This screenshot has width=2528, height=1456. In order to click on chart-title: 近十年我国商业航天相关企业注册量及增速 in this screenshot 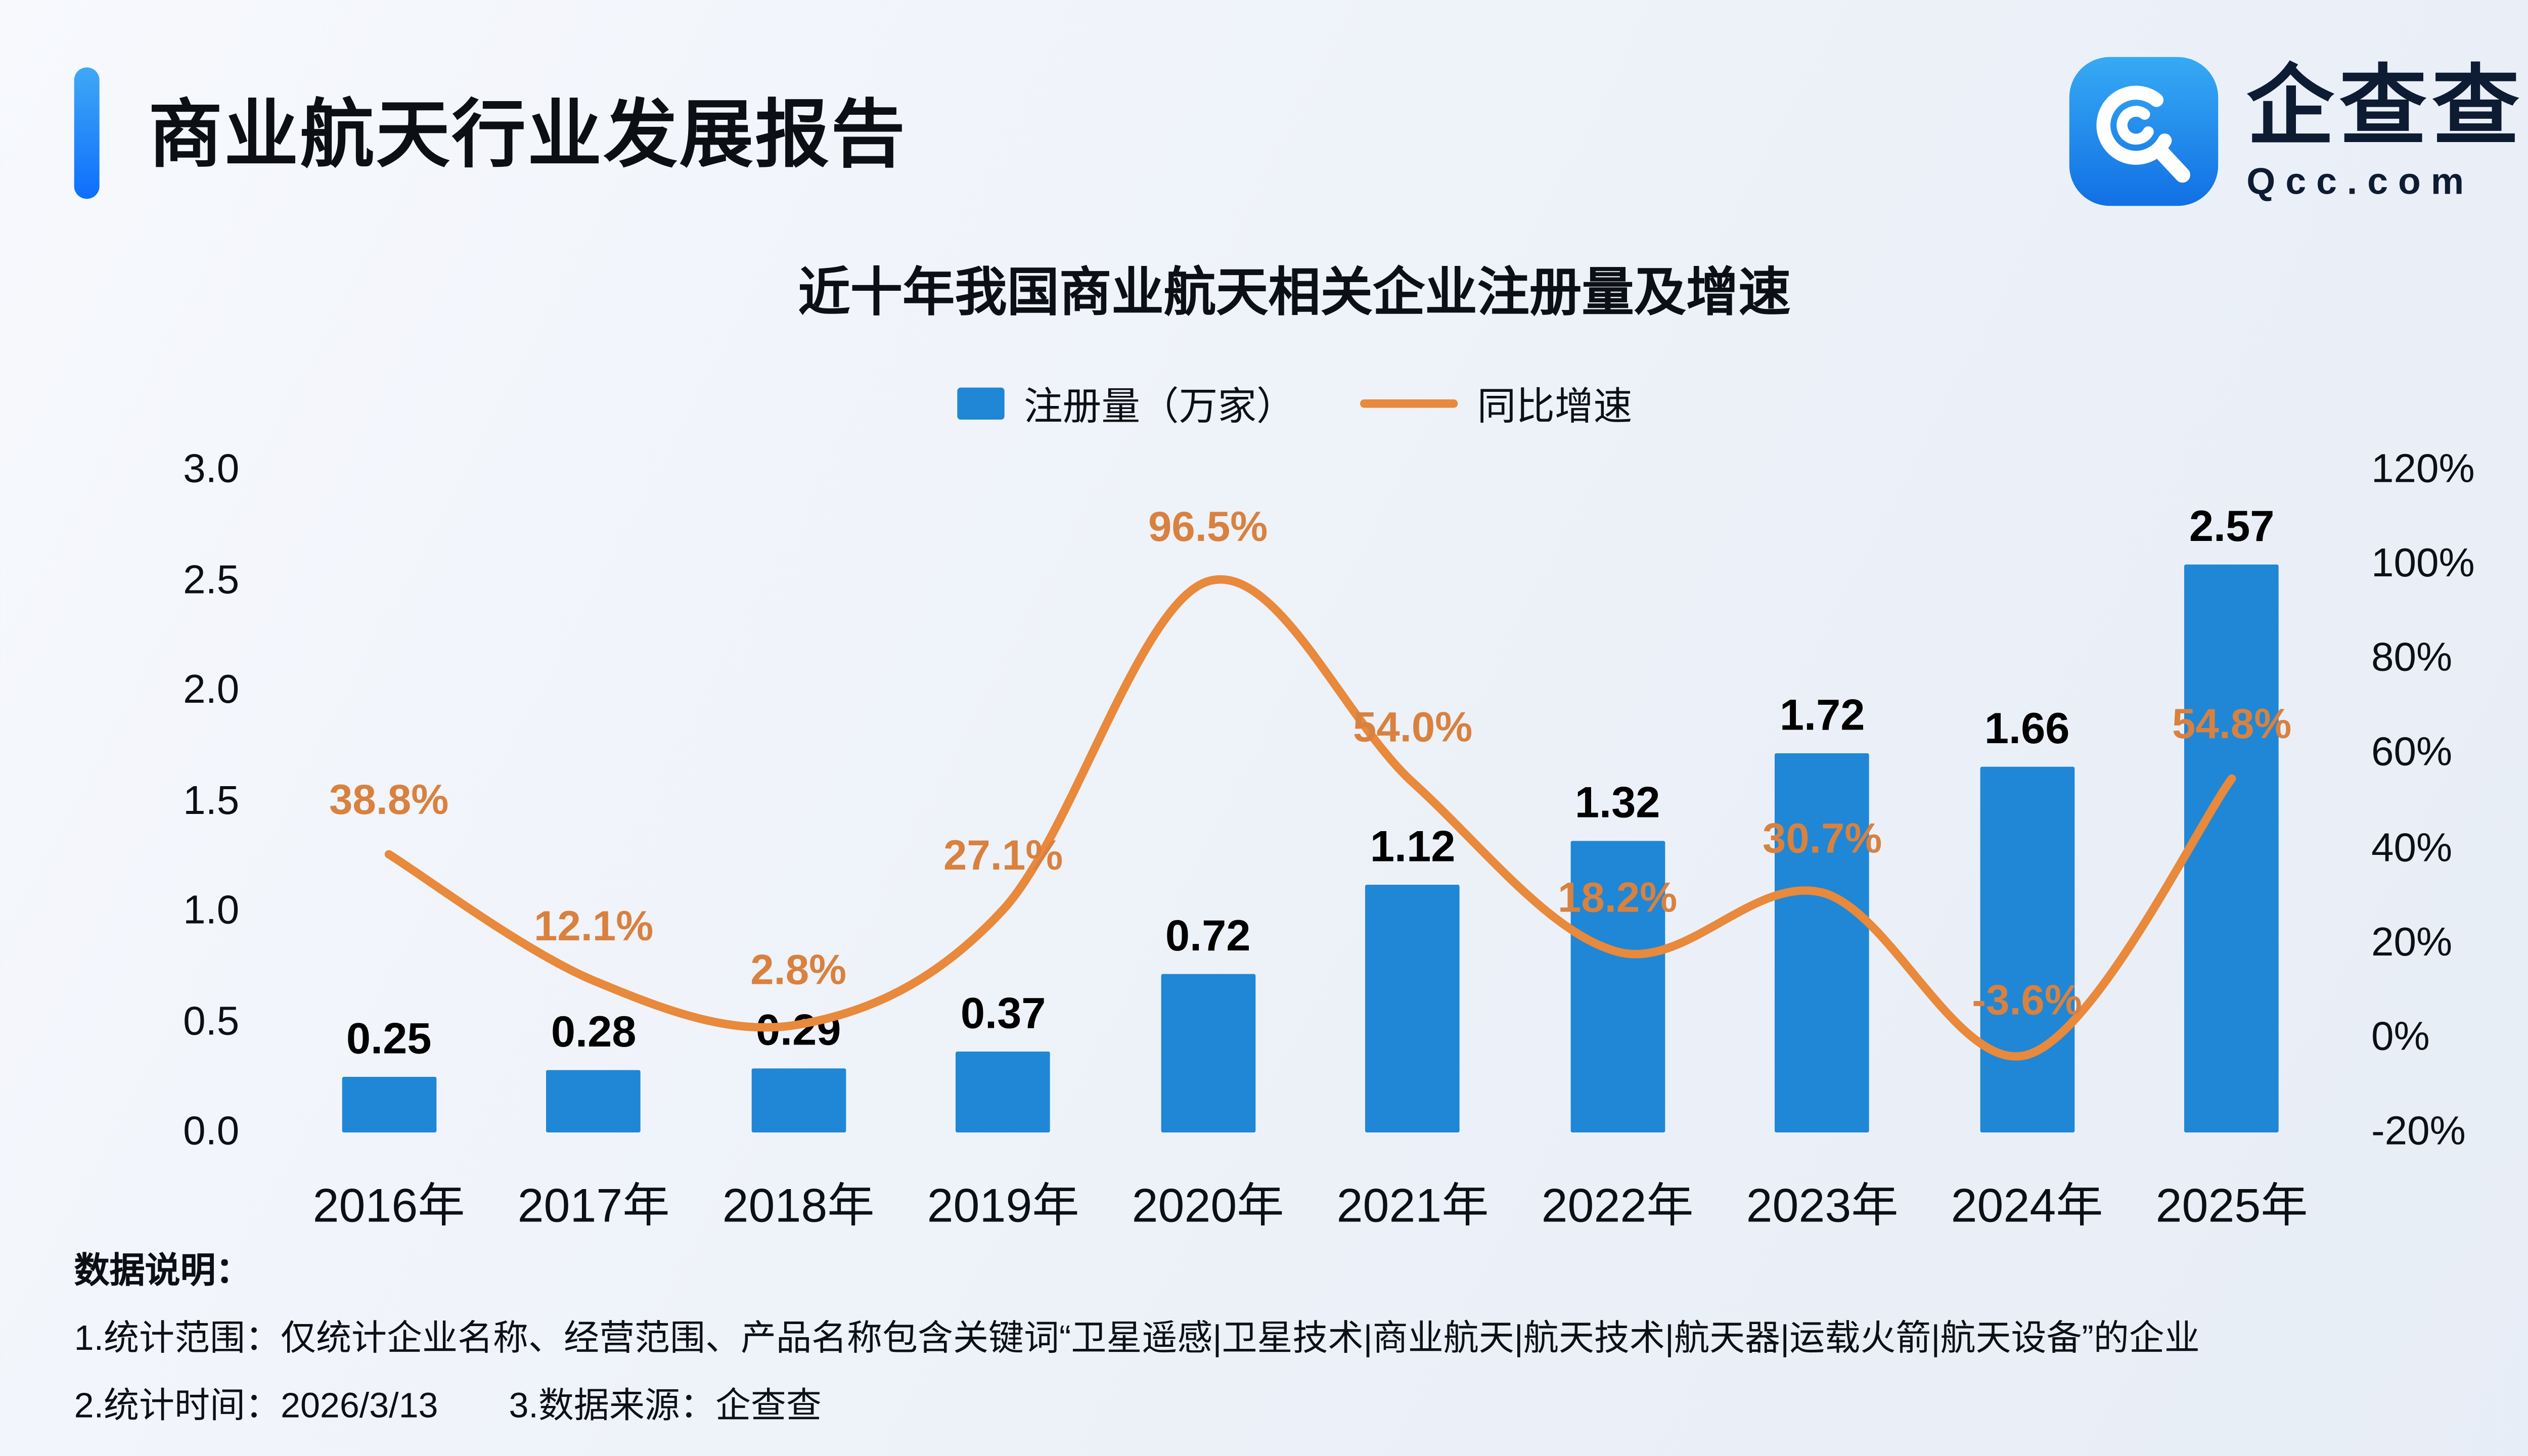, I will do `click(1295, 292)`.